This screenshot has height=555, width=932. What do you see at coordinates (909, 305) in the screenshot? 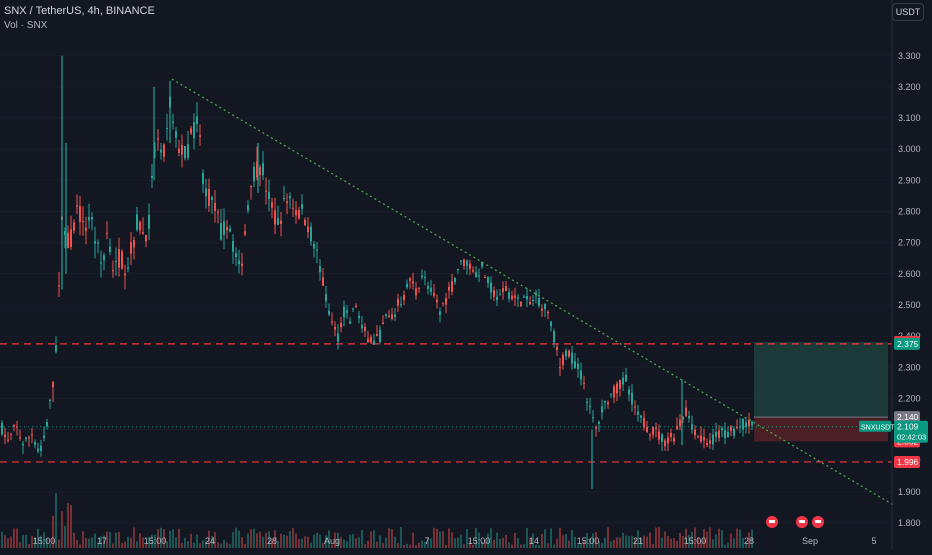
I see `y-tick-label: 2.500` at bounding box center [909, 305].